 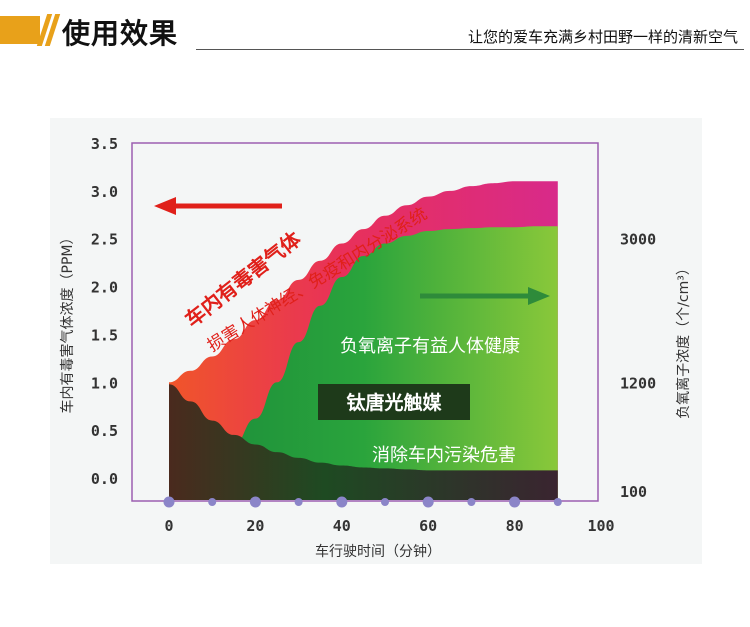 What do you see at coordinates (104, 144) in the screenshot?
I see `y-tick-label: 3.5` at bounding box center [104, 144].